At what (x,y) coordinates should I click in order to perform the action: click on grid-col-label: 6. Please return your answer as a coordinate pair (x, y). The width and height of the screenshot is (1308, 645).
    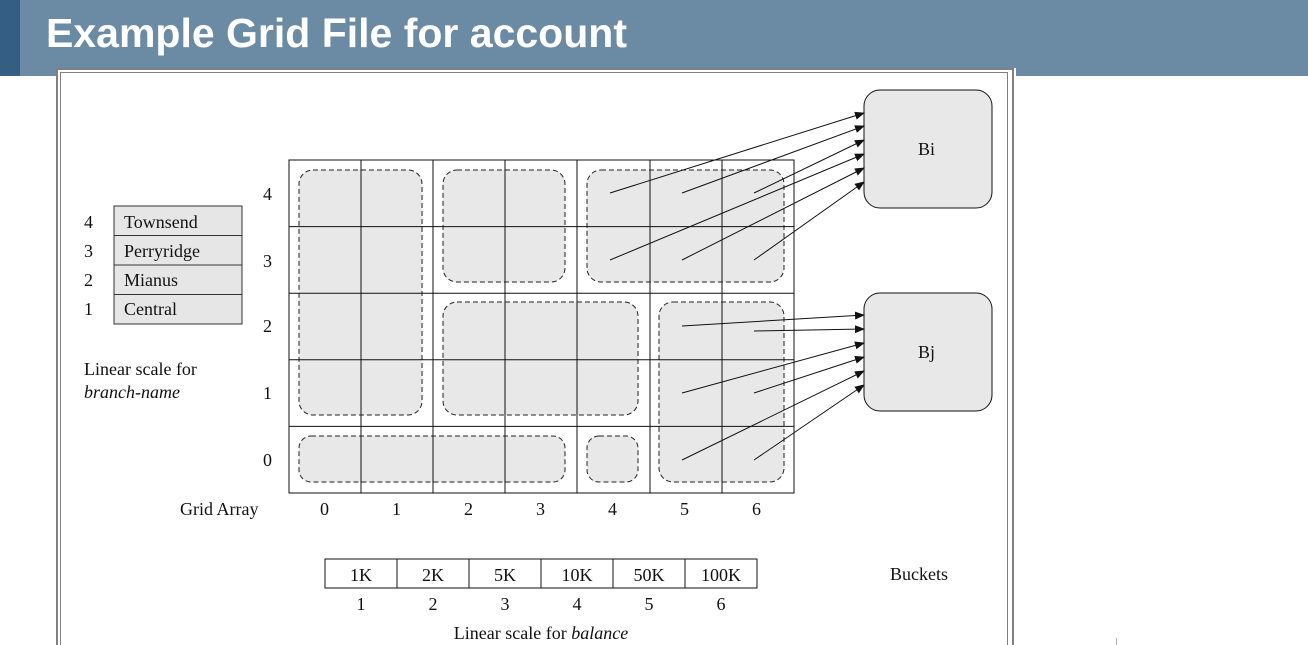
    Looking at the image, I should click on (756, 509).